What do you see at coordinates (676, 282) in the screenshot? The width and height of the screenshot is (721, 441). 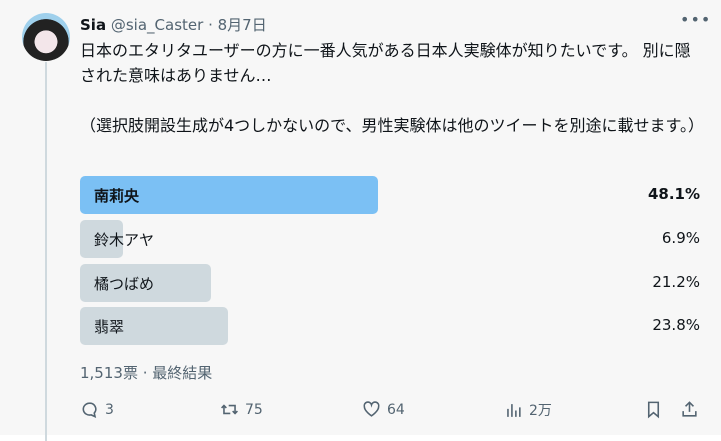 I see `poll-option-percent: 21.2%` at bounding box center [676, 282].